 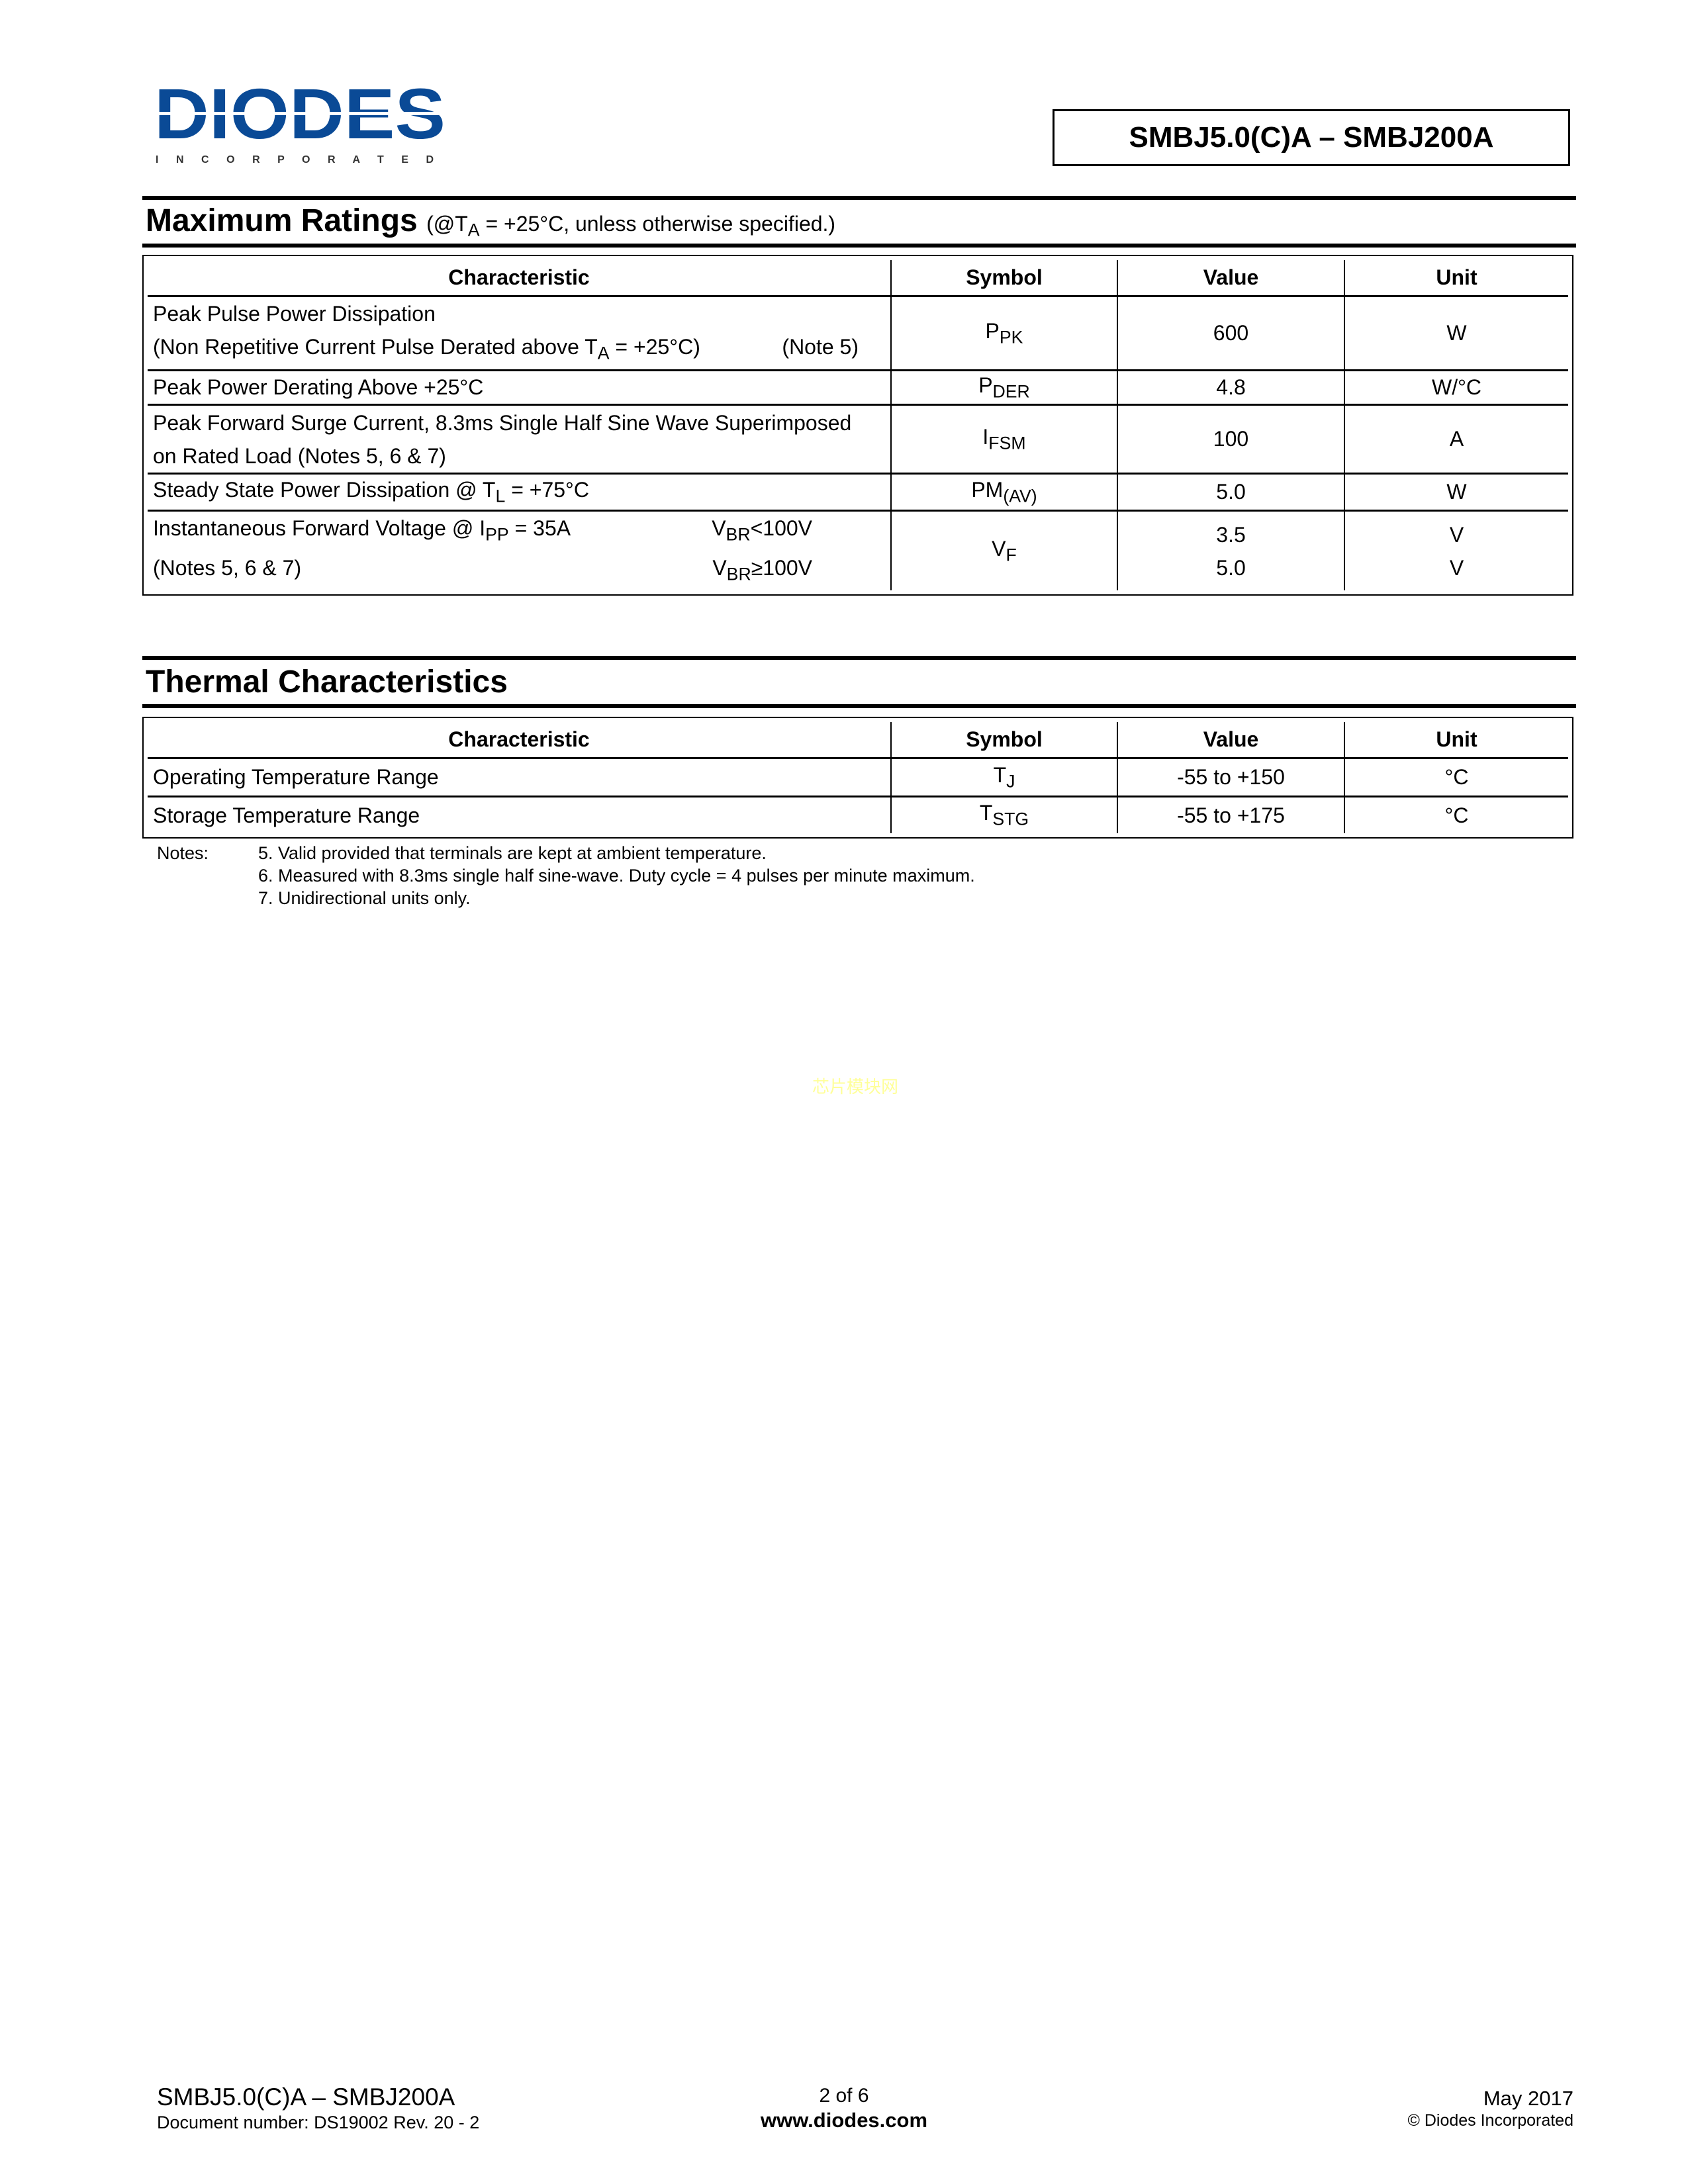 What do you see at coordinates (295, 159) in the screenshot?
I see `svg-text: I N C O R P O R A T E D` at bounding box center [295, 159].